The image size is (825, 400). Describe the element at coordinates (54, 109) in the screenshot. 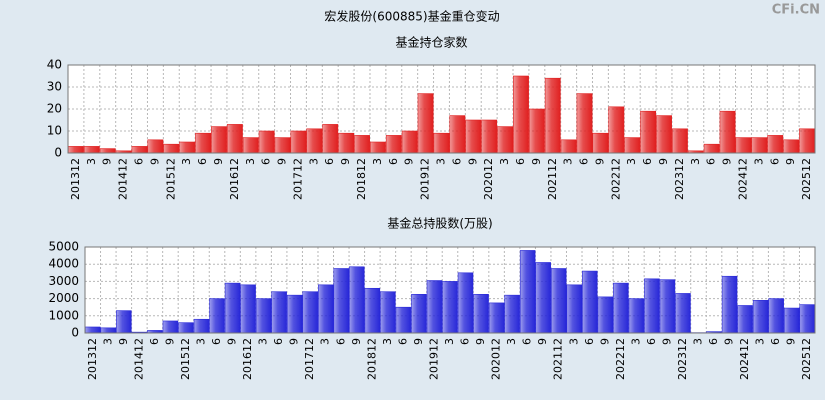

I see `y-tick-label: 20` at that location.